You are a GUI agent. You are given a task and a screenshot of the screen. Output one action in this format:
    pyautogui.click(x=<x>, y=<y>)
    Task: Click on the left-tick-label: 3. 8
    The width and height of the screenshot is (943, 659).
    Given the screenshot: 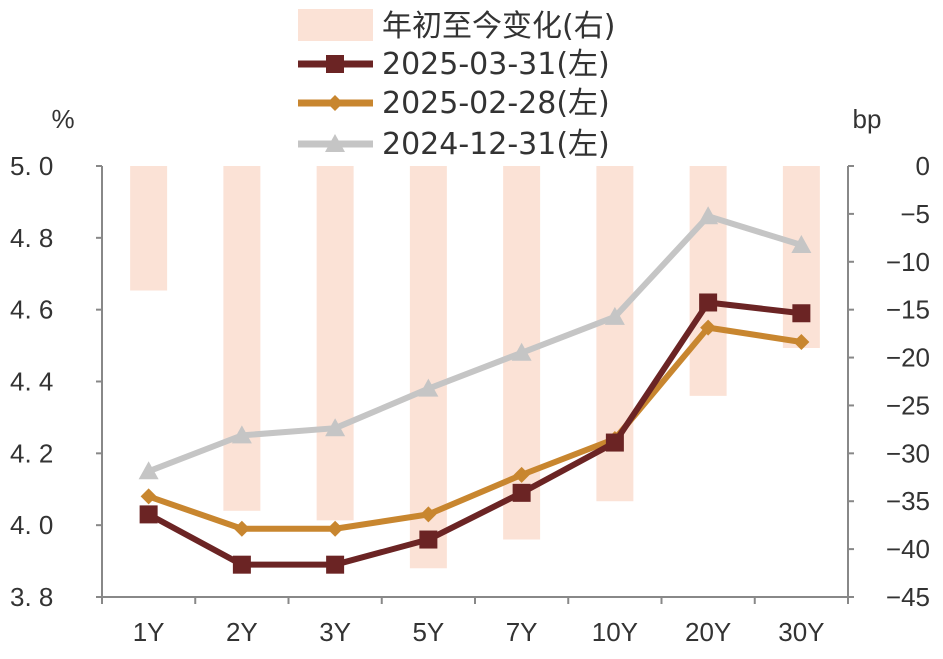 What is the action you would take?
    pyautogui.click(x=31, y=597)
    